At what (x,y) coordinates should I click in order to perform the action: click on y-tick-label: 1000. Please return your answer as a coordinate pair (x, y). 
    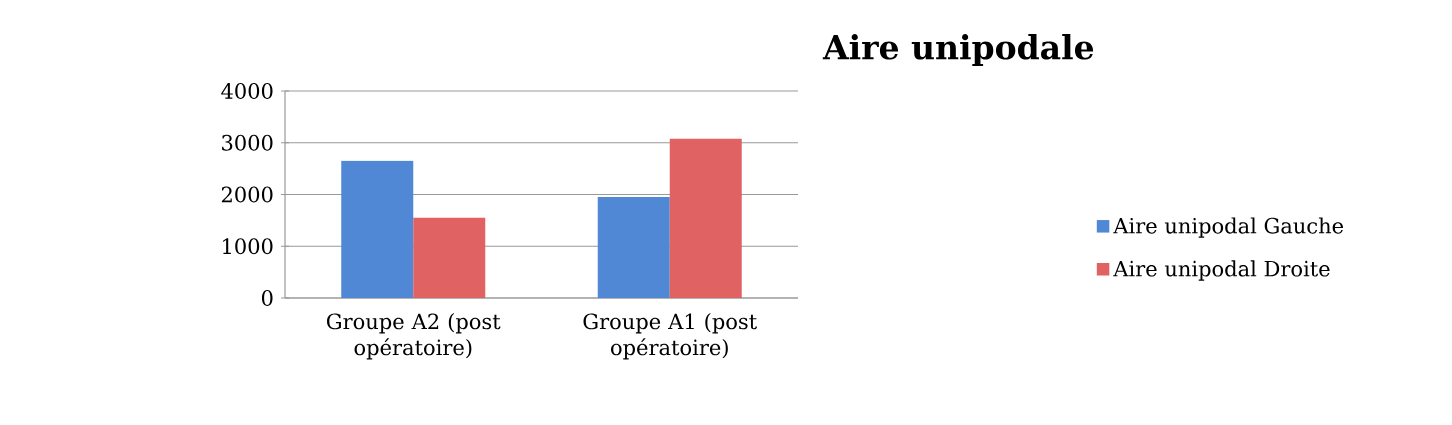
    Looking at the image, I should click on (248, 246).